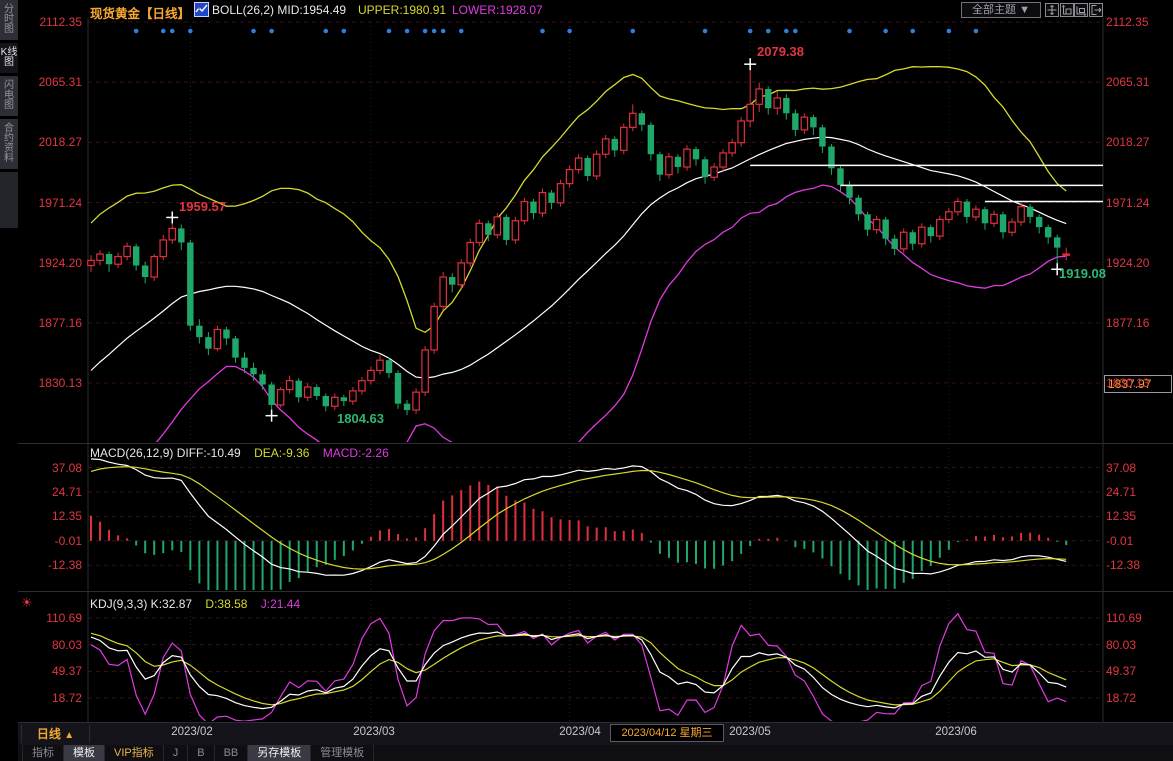 This screenshot has height=761, width=1173. What do you see at coordinates (279, 10) in the screenshot?
I see `boll-readout: BOLL(26,2) MID:1954.49` at bounding box center [279, 10].